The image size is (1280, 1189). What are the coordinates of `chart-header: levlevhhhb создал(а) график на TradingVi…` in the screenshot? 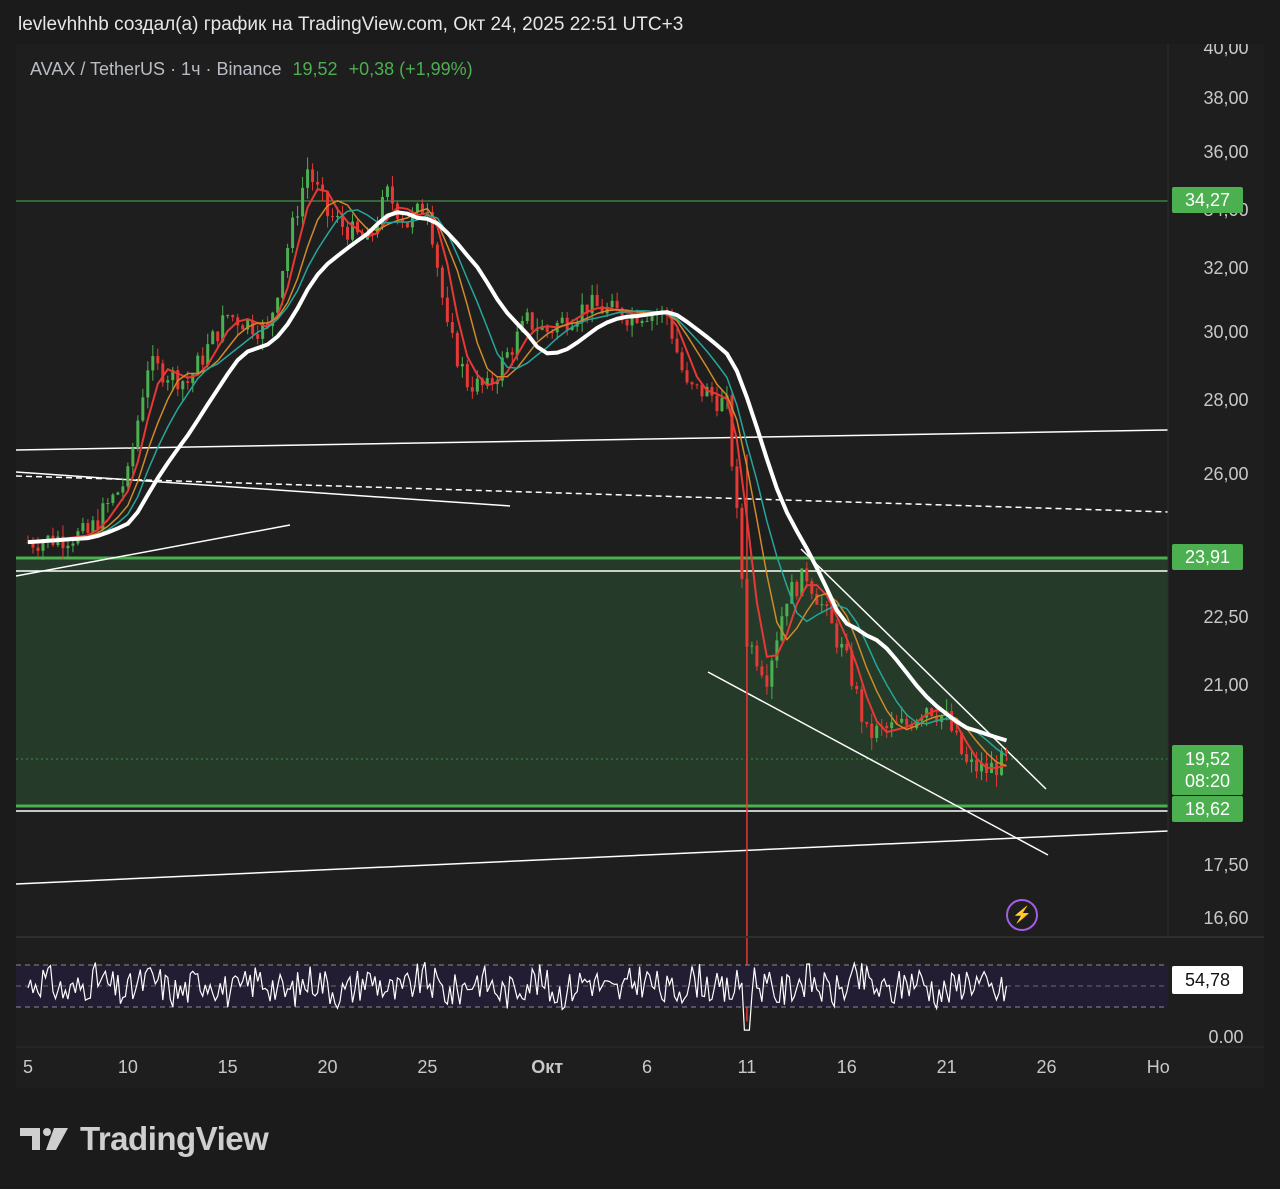 It's located at (351, 24).